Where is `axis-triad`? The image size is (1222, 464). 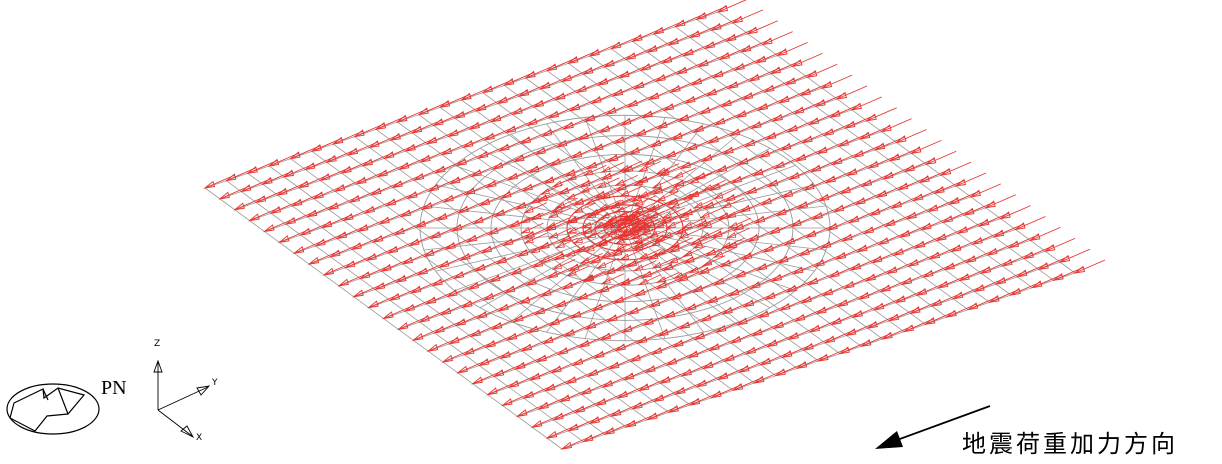
axis-triad is located at coordinates (182, 399).